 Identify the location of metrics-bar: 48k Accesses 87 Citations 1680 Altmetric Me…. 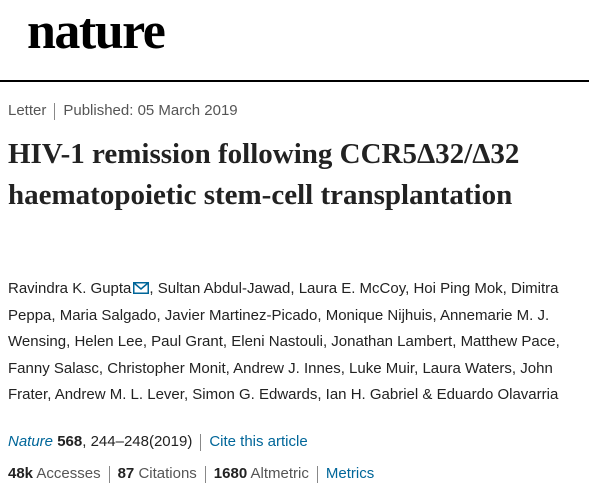
(191, 474).